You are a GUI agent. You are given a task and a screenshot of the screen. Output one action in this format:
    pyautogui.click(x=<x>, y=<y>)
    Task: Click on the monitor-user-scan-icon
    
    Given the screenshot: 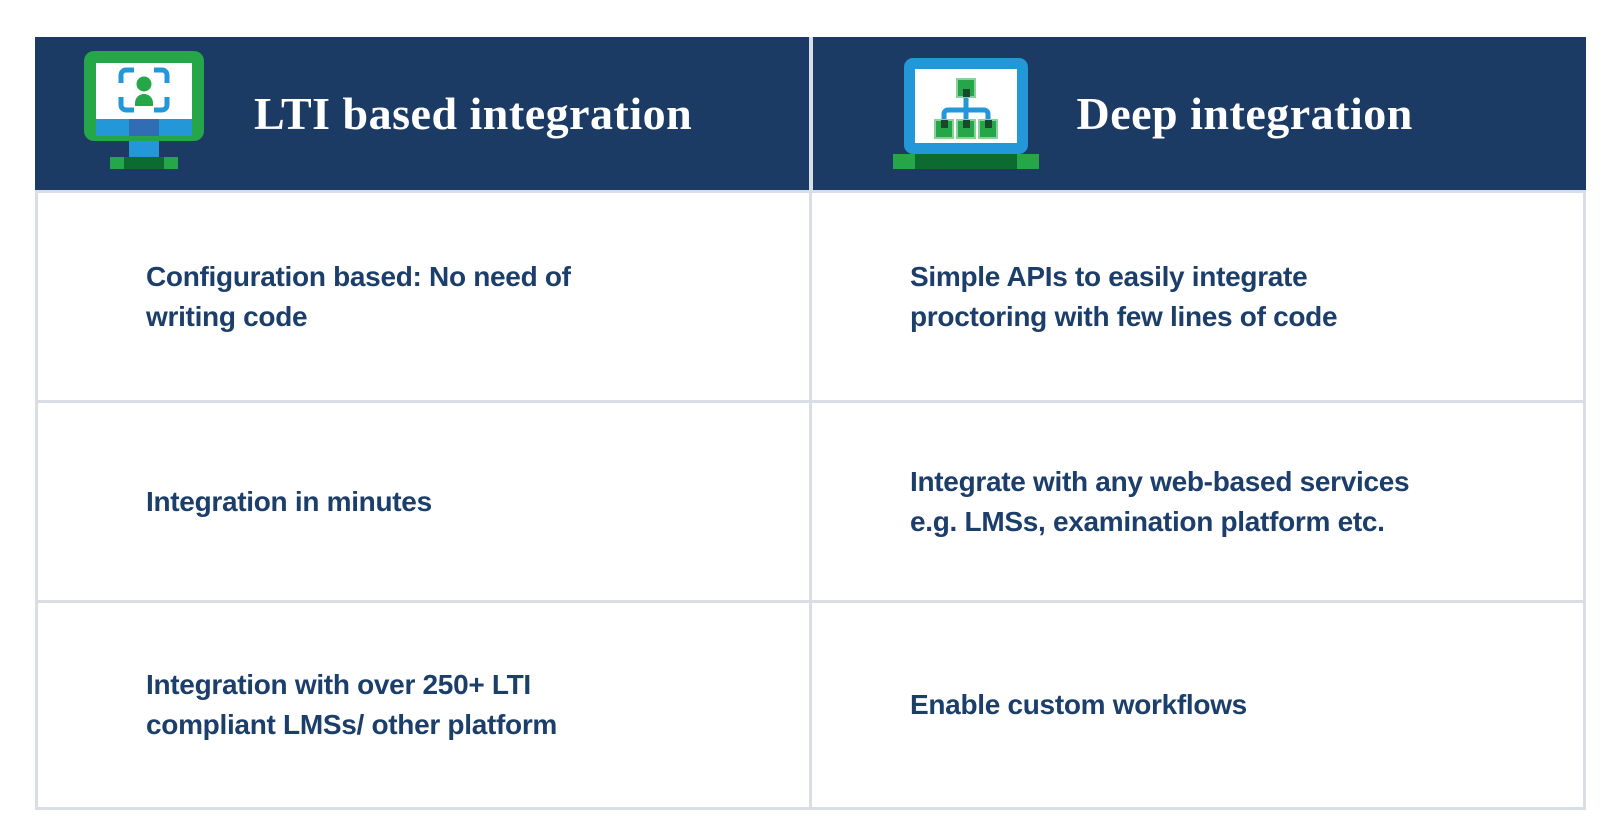 What is the action you would take?
    pyautogui.click(x=144, y=114)
    